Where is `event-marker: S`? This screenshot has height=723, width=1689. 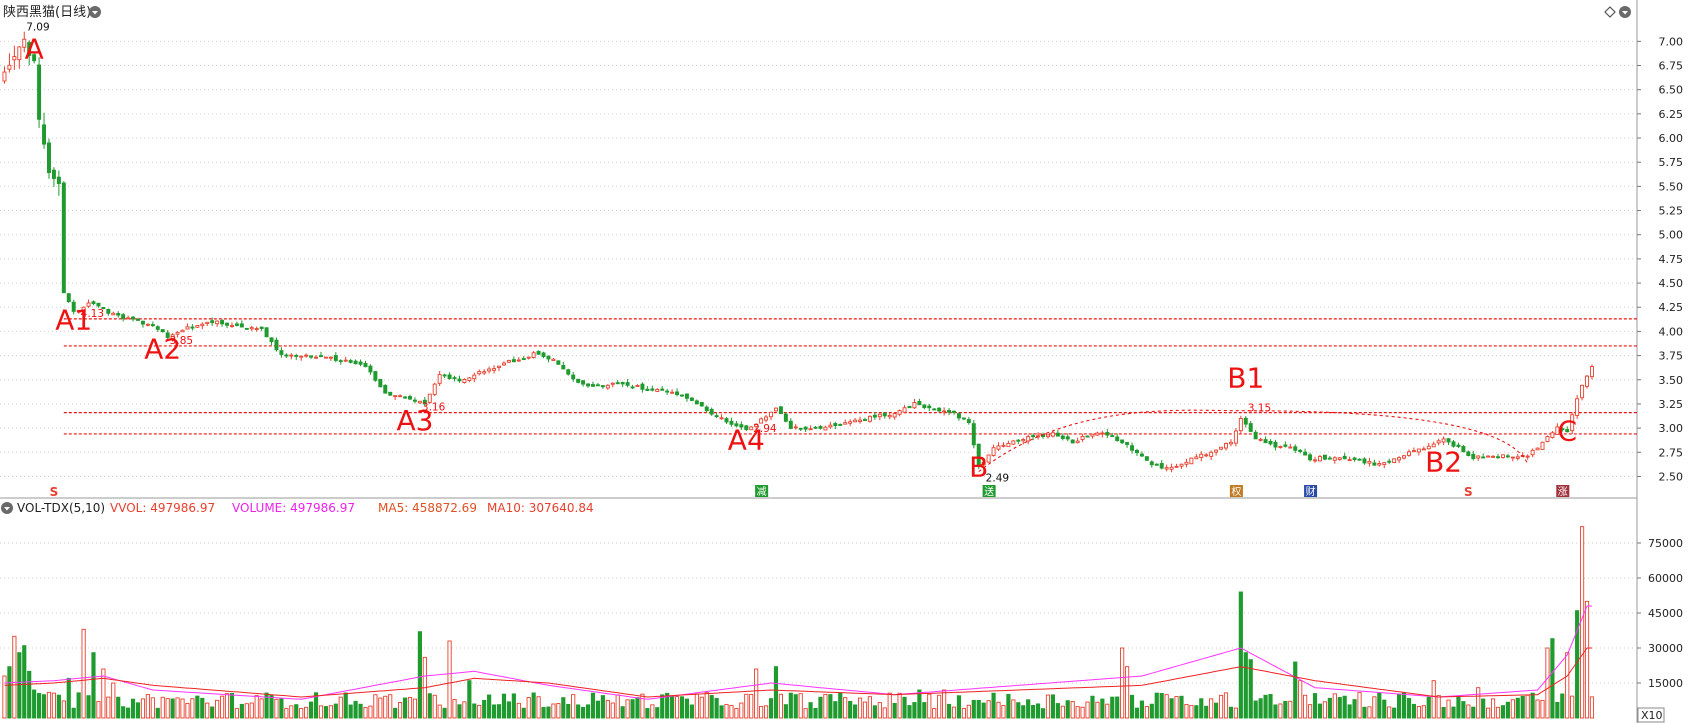 event-marker: S is located at coordinates (1468, 492).